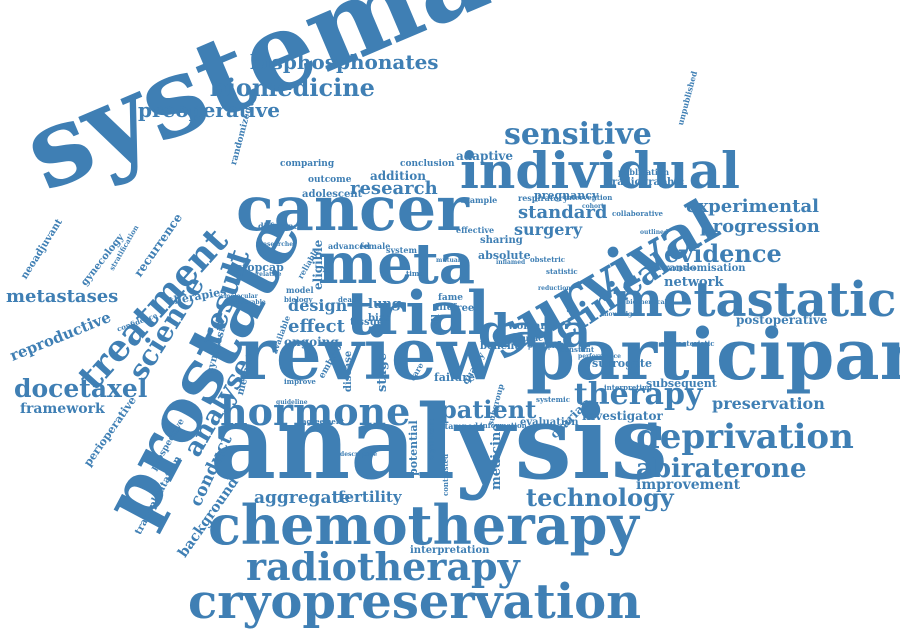 The width and height of the screenshot is (900, 636). What do you see at coordinates (723, 253) in the screenshot?
I see `word-evidence: evidence` at bounding box center [723, 253].